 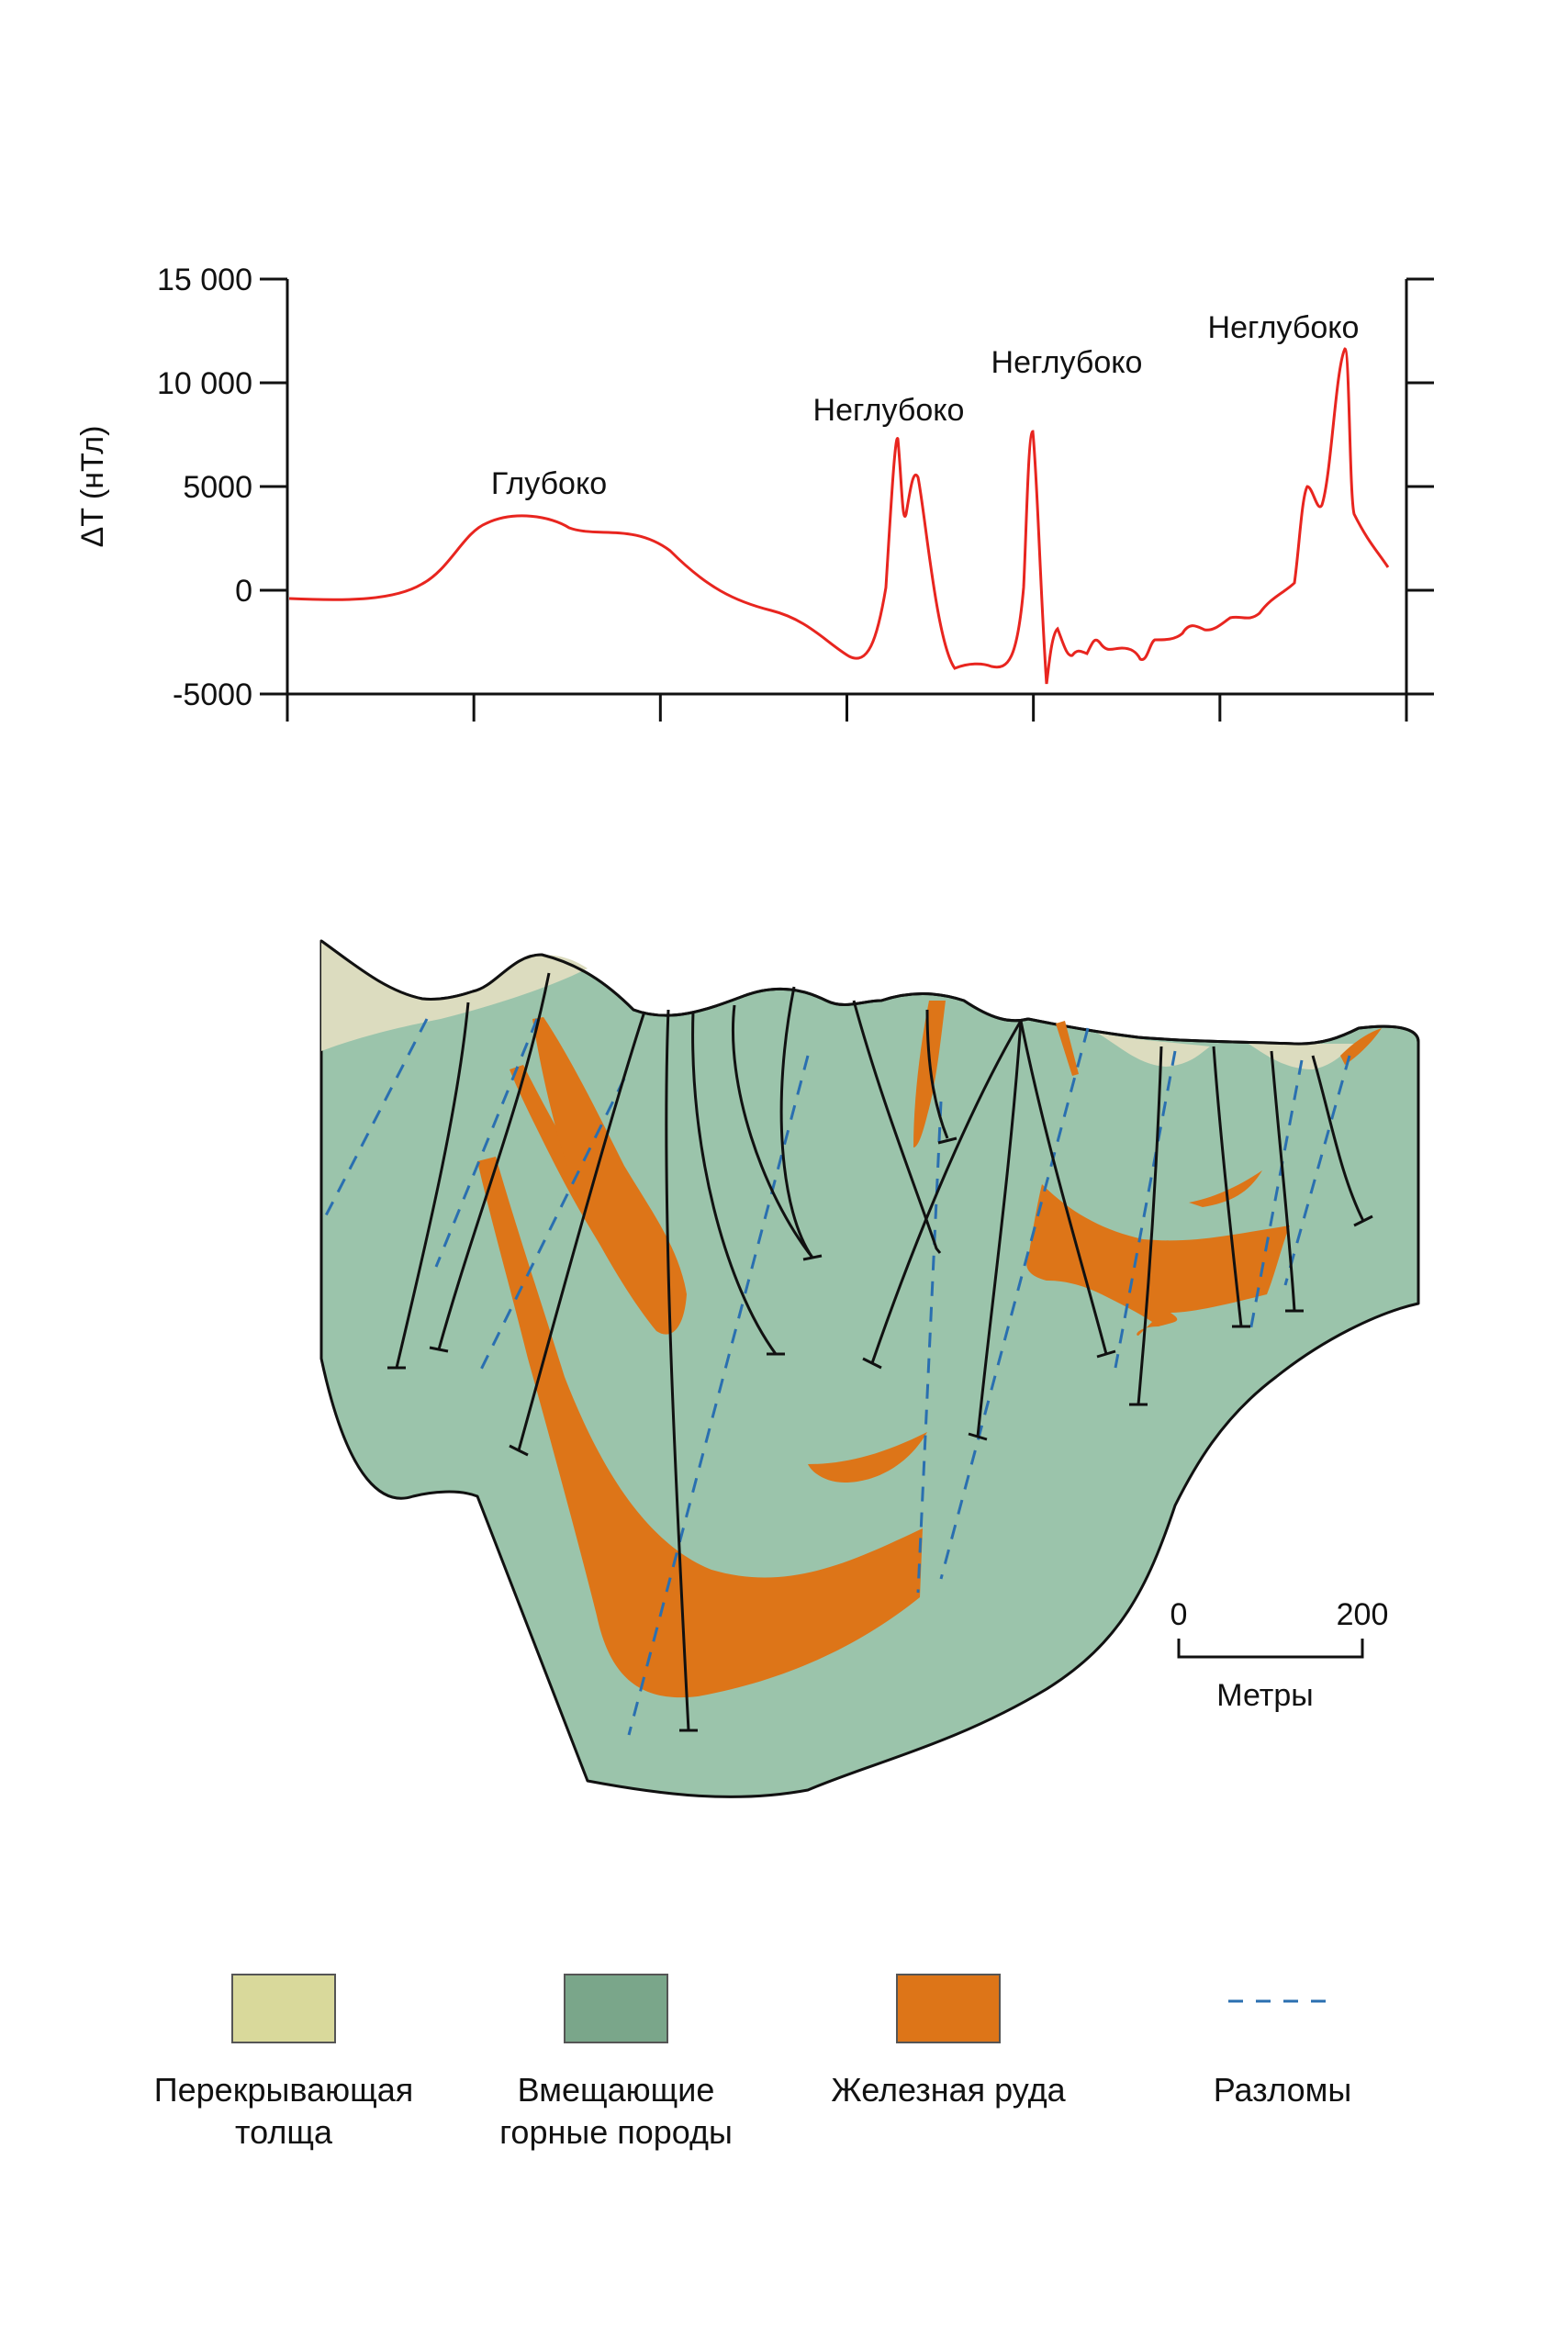 I want to click on scale-end-label: 200, so click(x=1363, y=1614).